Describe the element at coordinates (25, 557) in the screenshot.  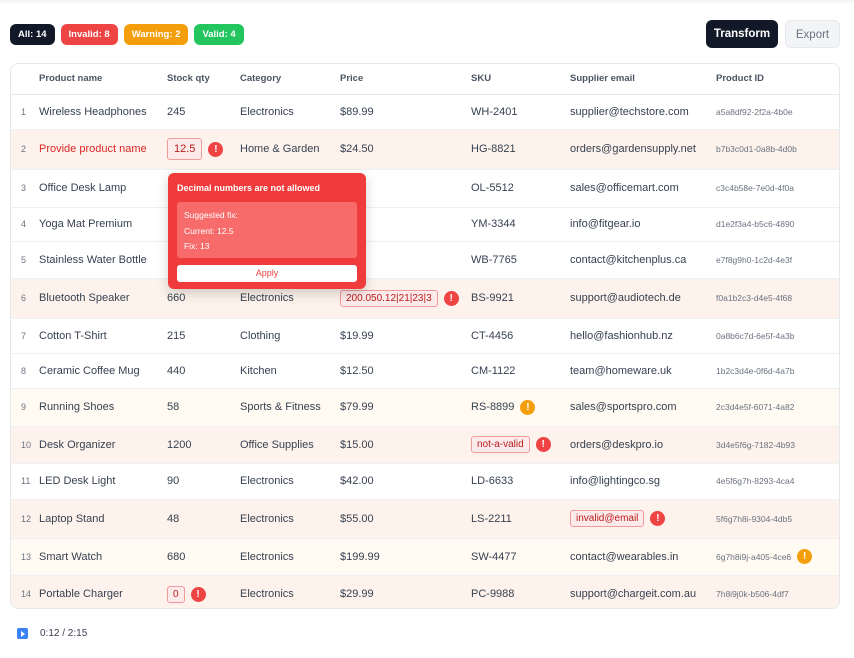
I see `cell-n: 13` at that location.